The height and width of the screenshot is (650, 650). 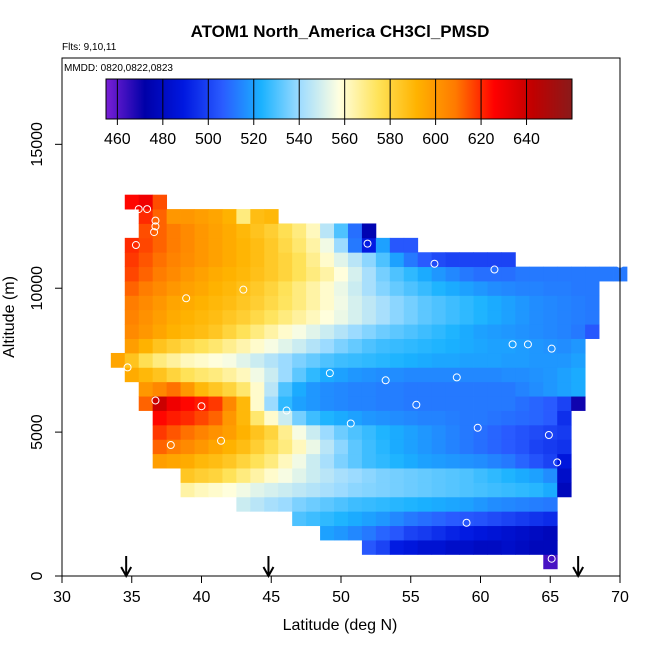 What do you see at coordinates (338, 113) in the screenshot?
I see `colorbar: 460 480 500 520 540 560 580 600 620 640` at bounding box center [338, 113].